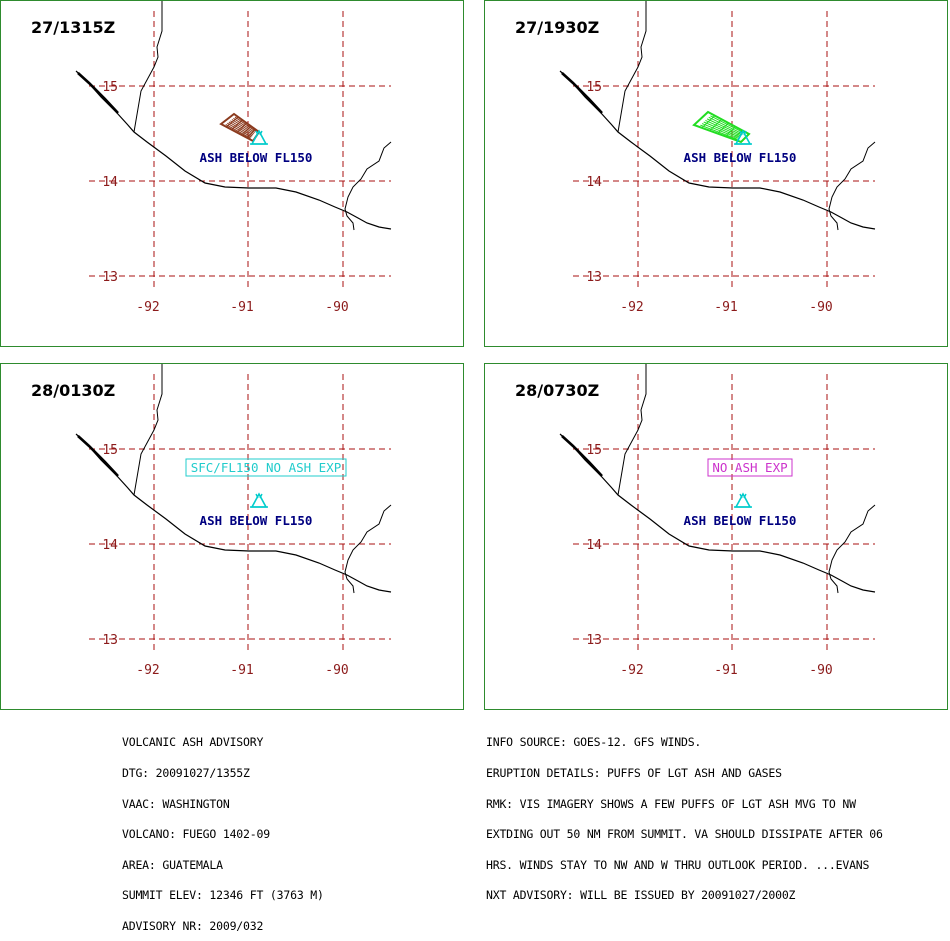 This screenshot has height=941, width=950. Describe the element at coordinates (196, 834) in the screenshot. I see `advisory-line: VOLCANO: FUEGO 1402-09` at that location.